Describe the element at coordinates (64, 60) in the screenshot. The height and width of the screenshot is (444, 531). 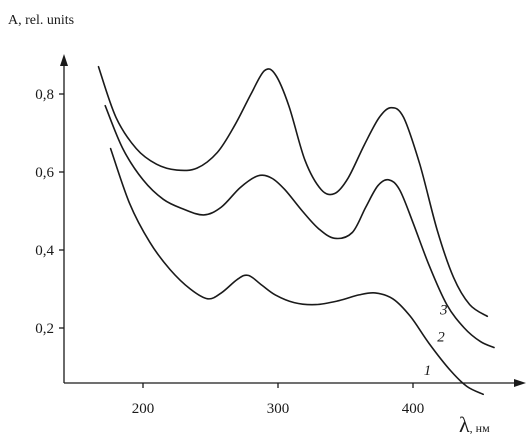
I see `y-axis-arrow` at that location.